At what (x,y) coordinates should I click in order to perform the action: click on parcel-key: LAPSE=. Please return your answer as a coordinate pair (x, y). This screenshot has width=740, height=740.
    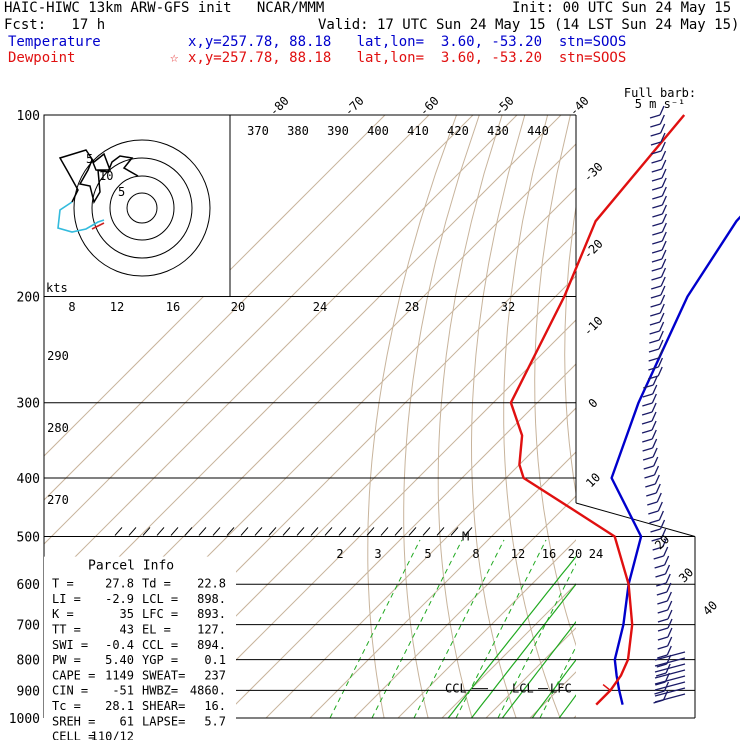
    Looking at the image, I should click on (163, 721).